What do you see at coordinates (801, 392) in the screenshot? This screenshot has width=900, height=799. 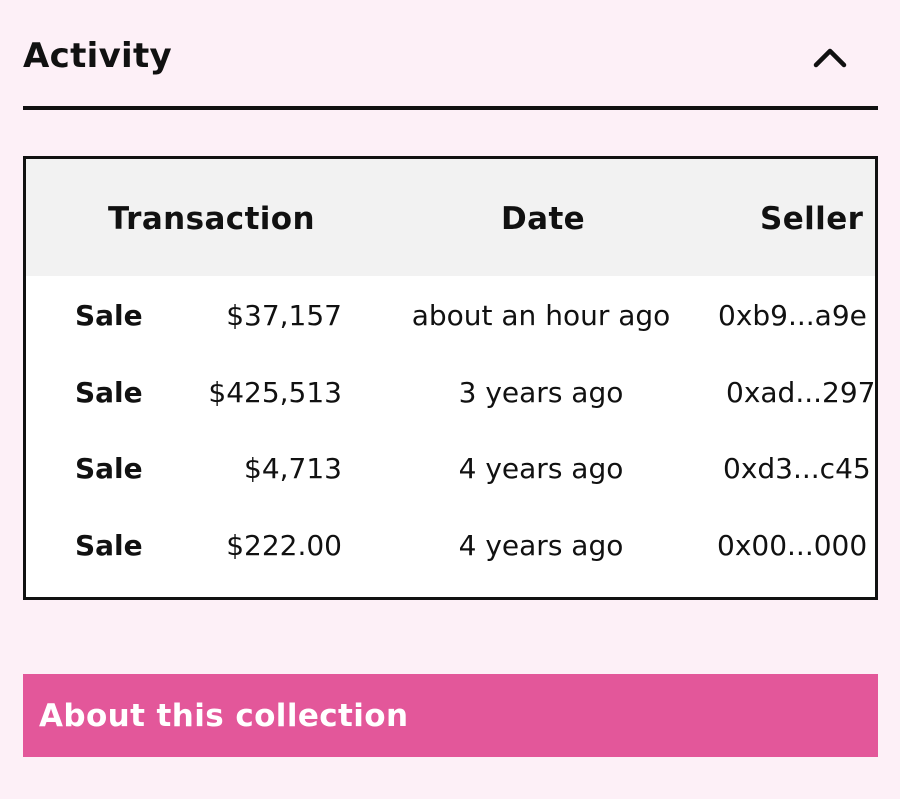 I see `seller-address-link: 0xad...297` at bounding box center [801, 392].